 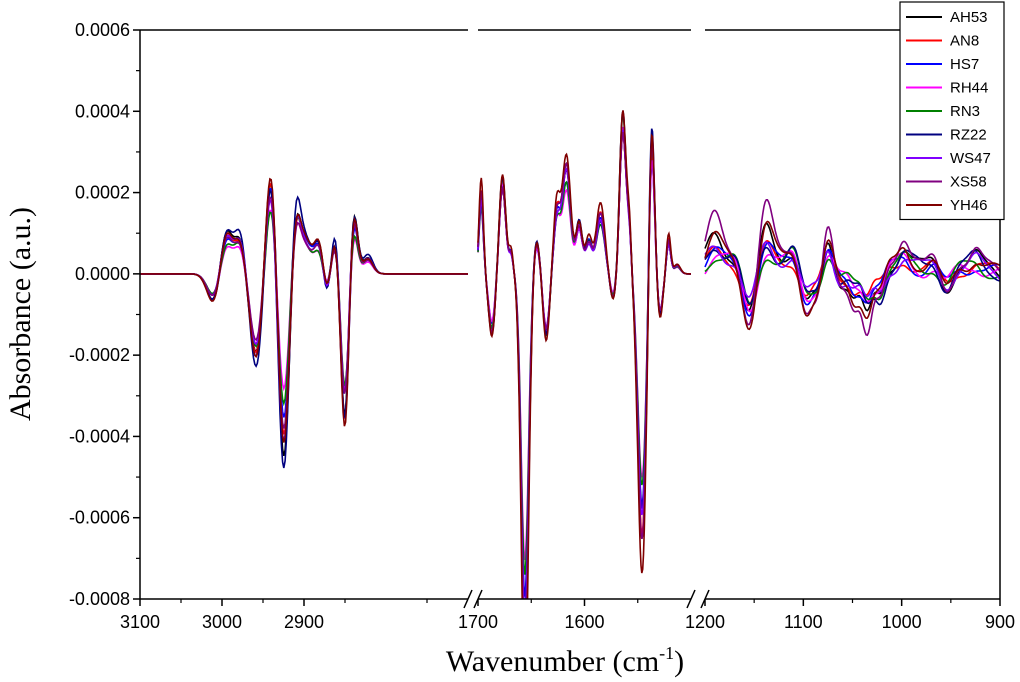 I want to click on y-tick-label: 0.0000, so click(x=102, y=274).